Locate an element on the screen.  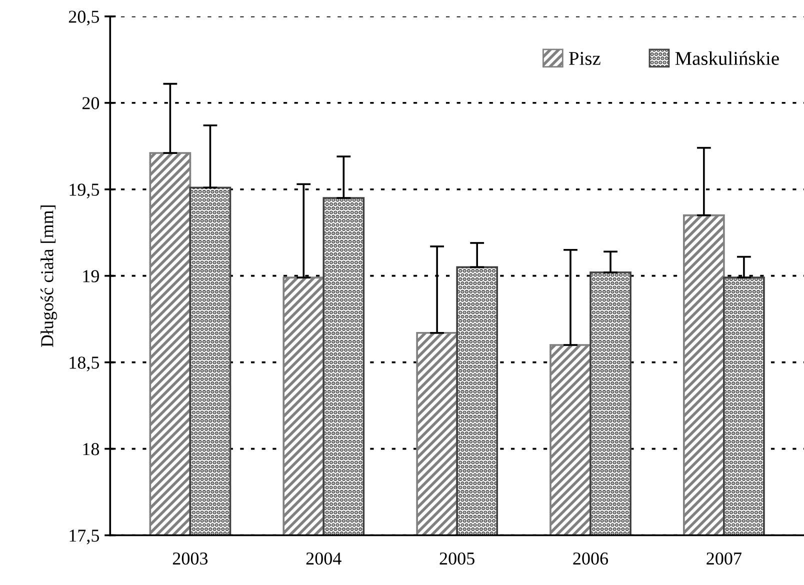
y-tick-label: 20 is located at coordinates (91, 103).